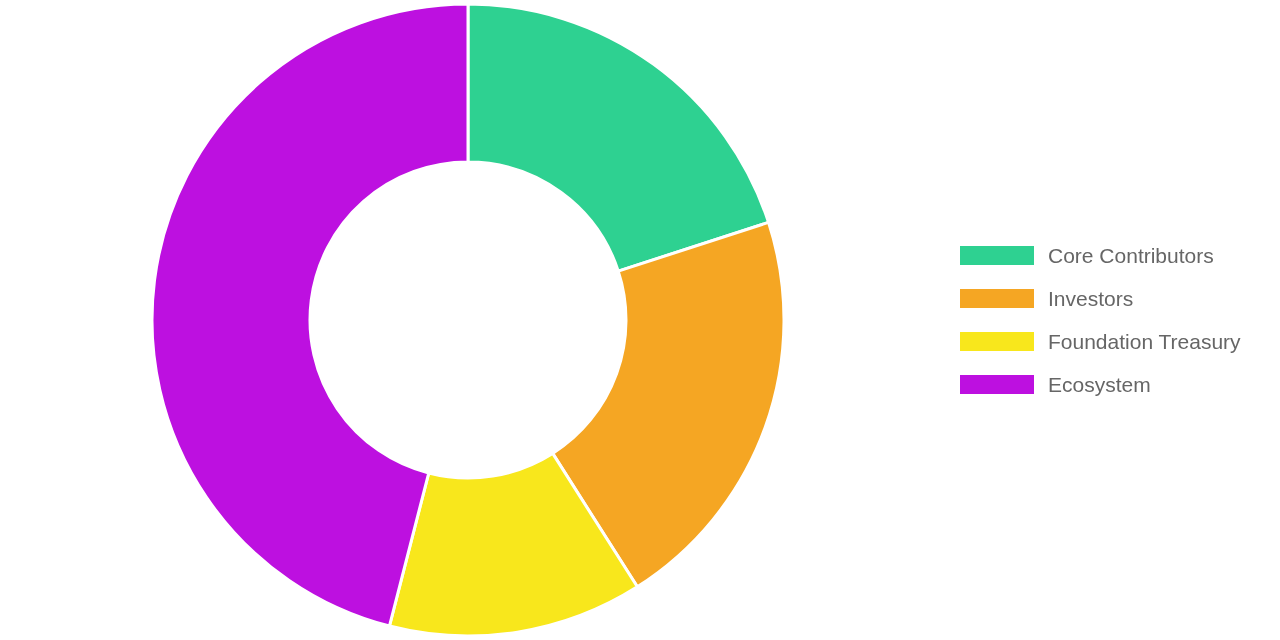 The image size is (1280, 640). Describe the element at coordinates (1145, 341) in the screenshot. I see `legend-label: Foundation Treasury` at that location.